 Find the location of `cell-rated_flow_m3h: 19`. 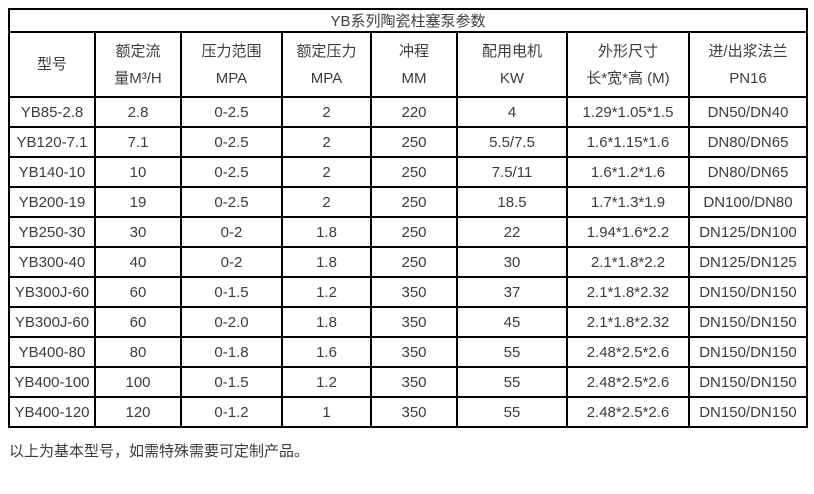

cell-rated_flow_m3h: 19 is located at coordinates (138, 202).